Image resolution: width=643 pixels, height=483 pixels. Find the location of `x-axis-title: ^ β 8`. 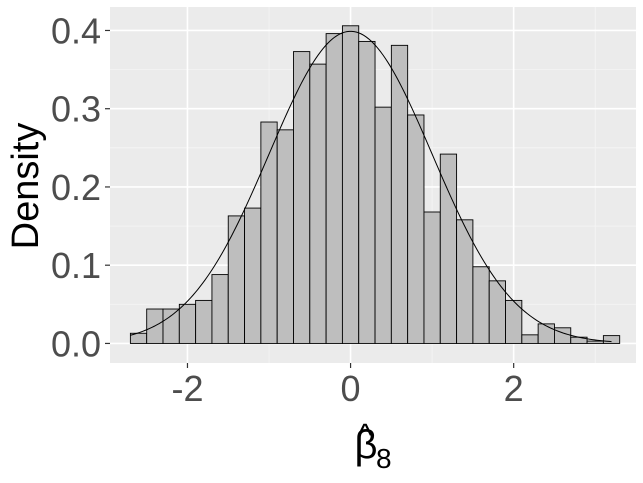

x-axis-title: ^ β 8 is located at coordinates (372, 445).